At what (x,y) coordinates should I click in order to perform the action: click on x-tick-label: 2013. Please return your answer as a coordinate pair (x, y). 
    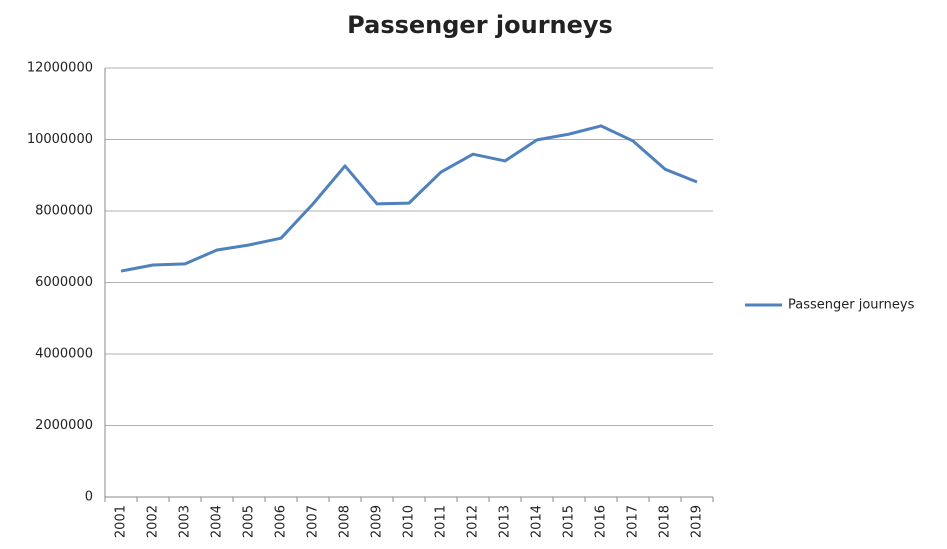
    Looking at the image, I should click on (505, 521).